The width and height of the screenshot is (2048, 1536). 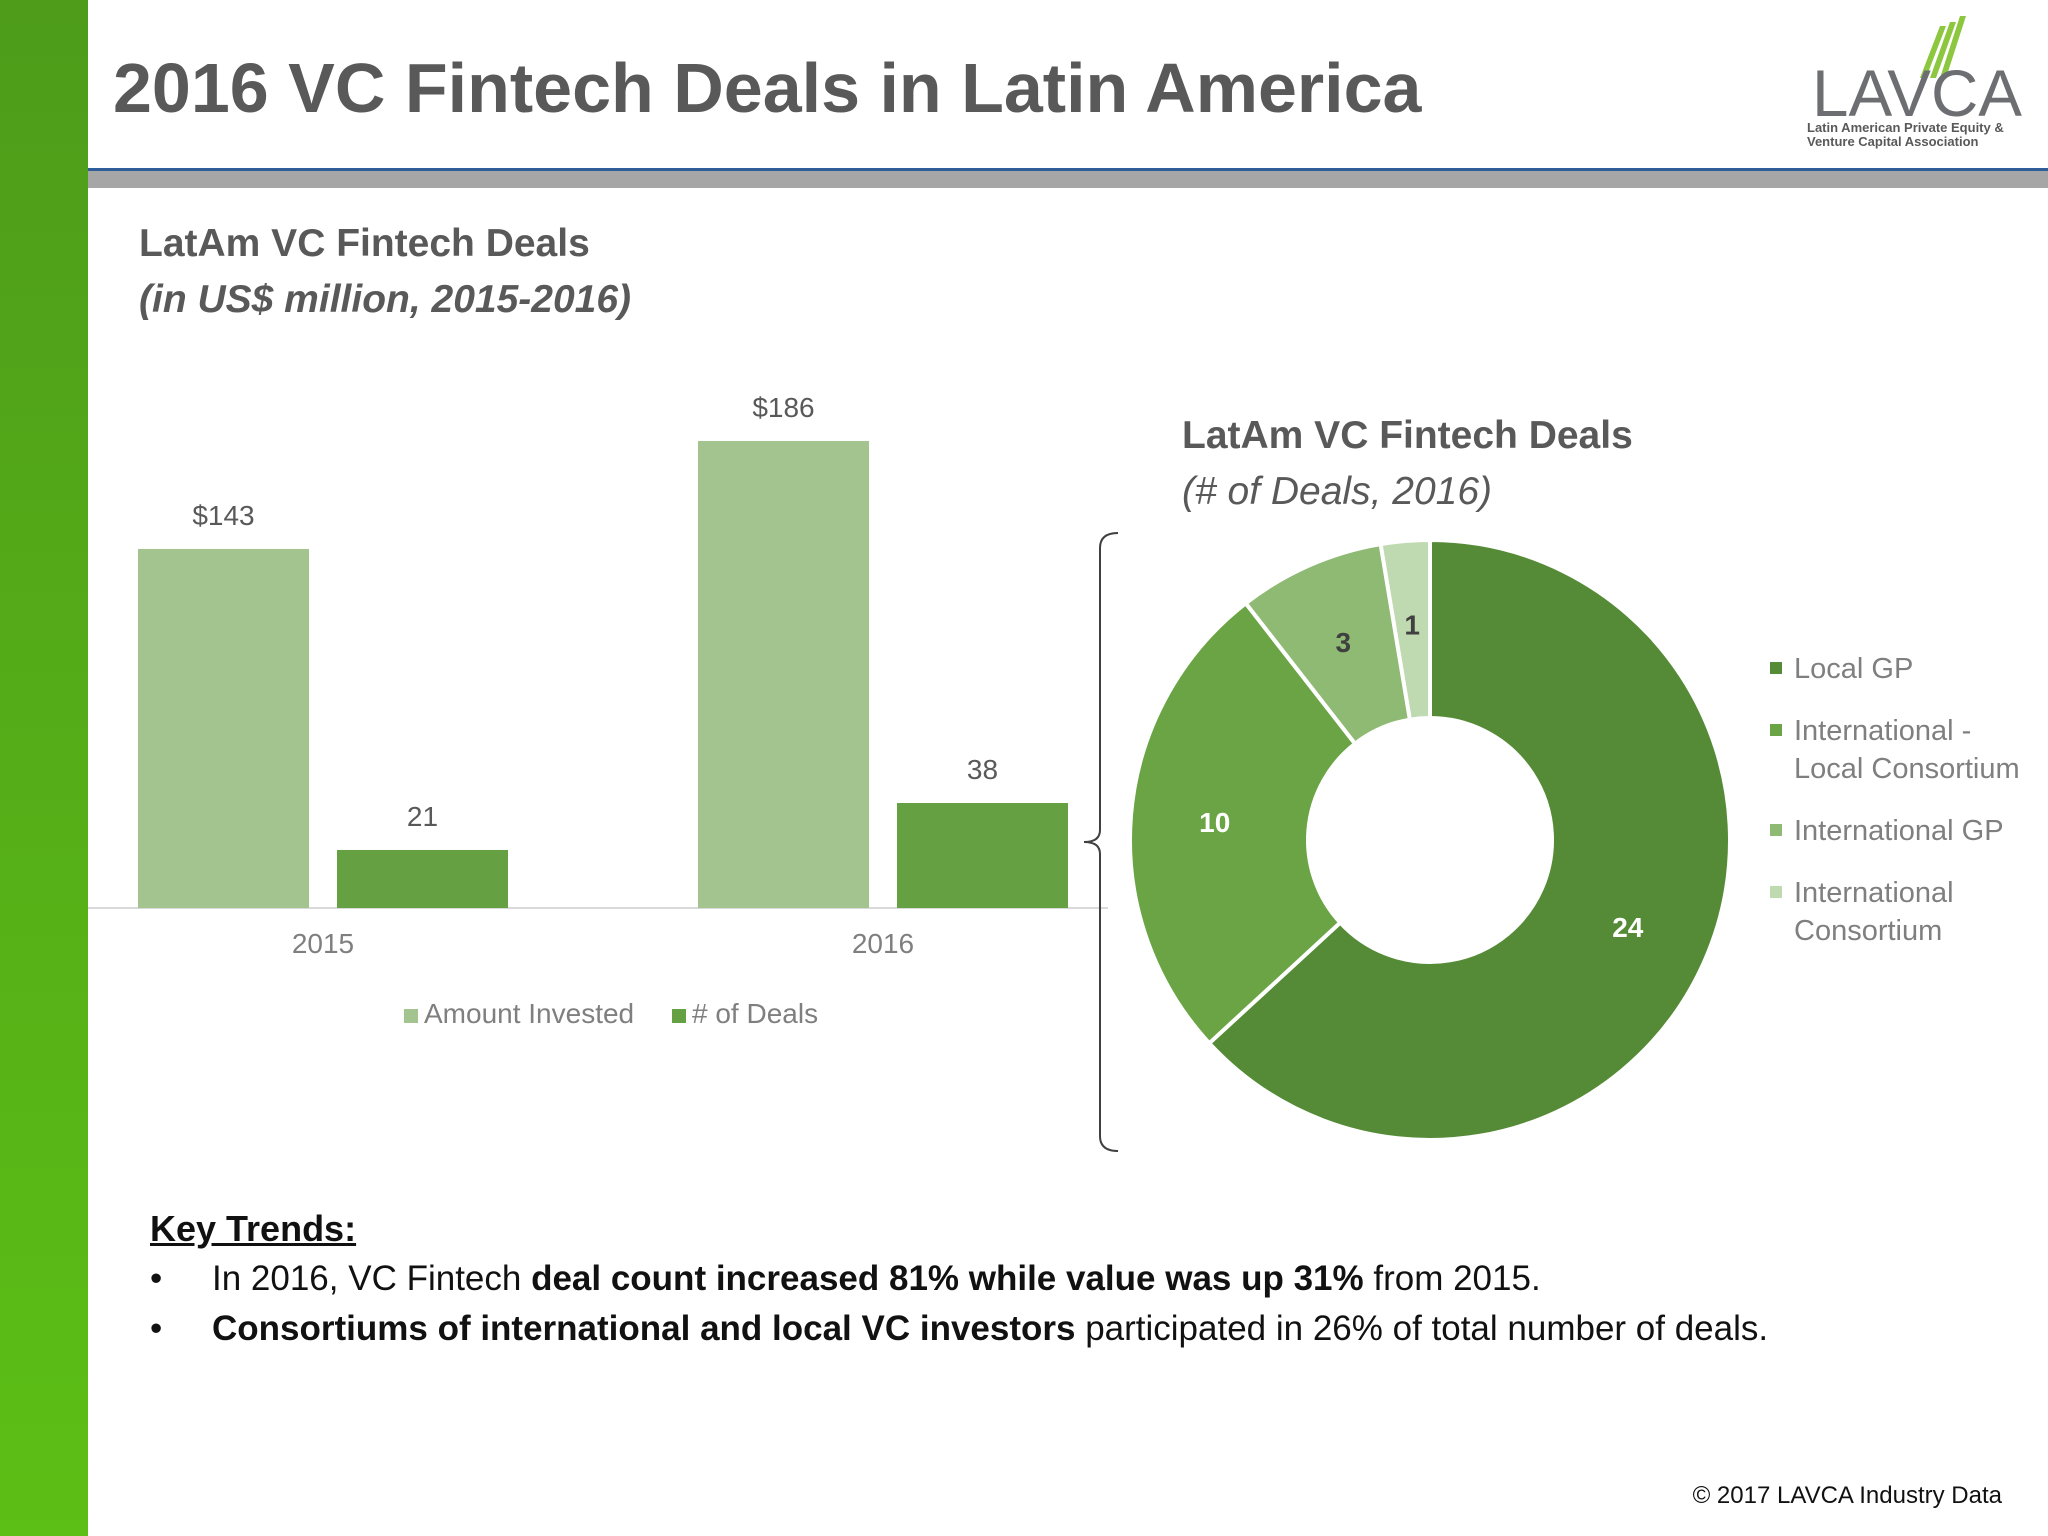 I want to click on donut-legend-item: International GP, so click(x=1905, y=831).